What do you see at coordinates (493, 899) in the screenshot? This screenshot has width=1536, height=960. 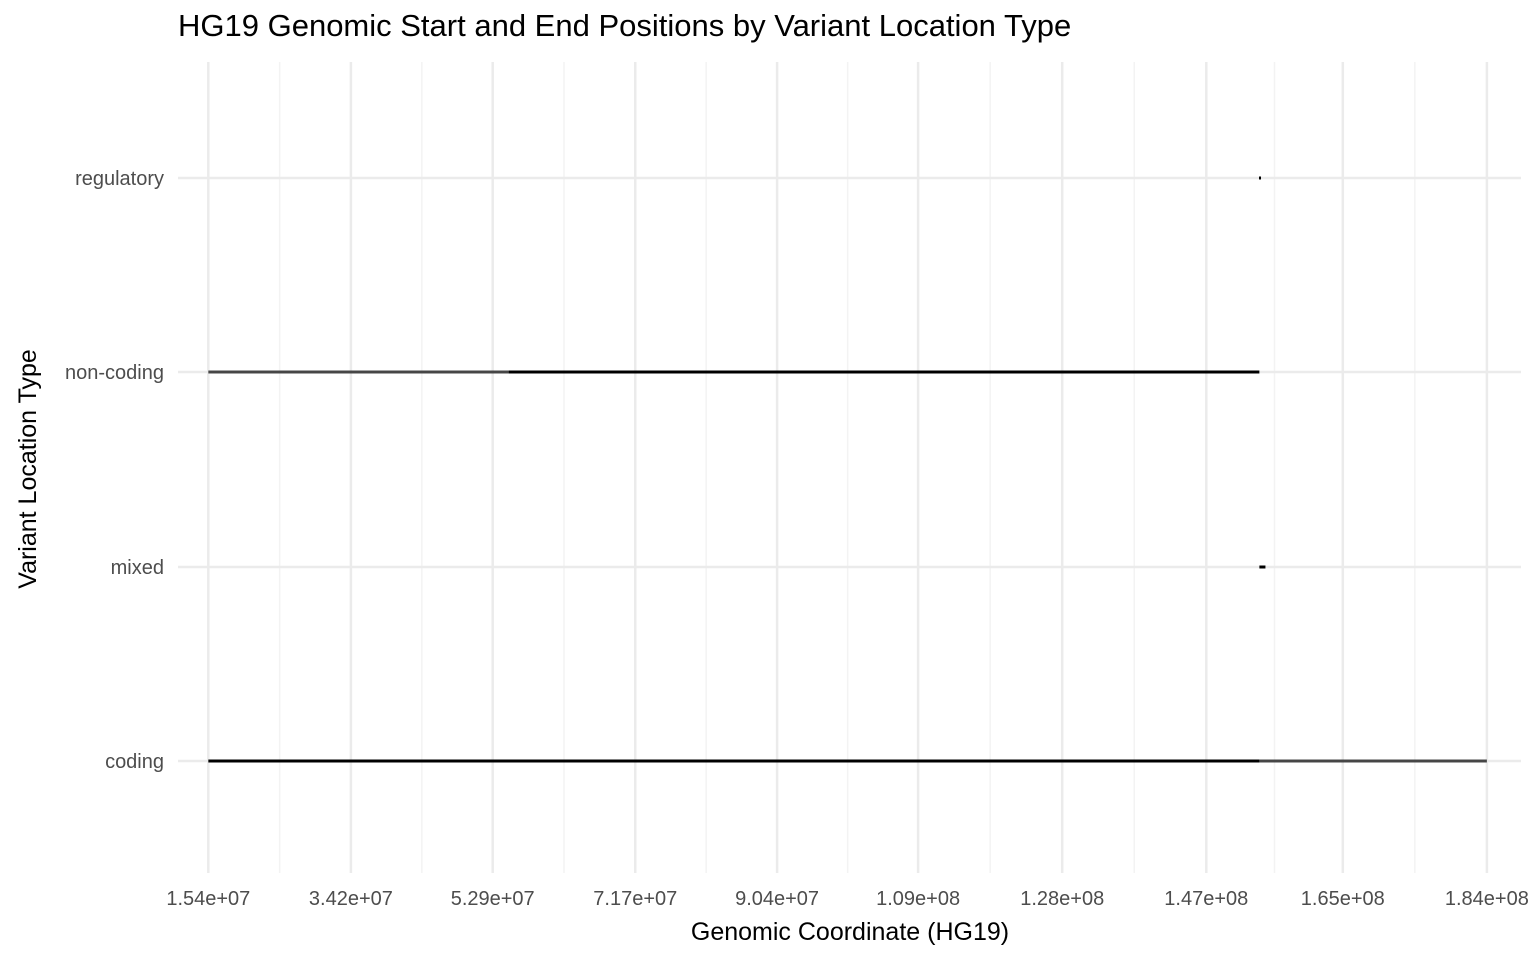 I see `x-tick-label: 5.29e+07` at bounding box center [493, 899].